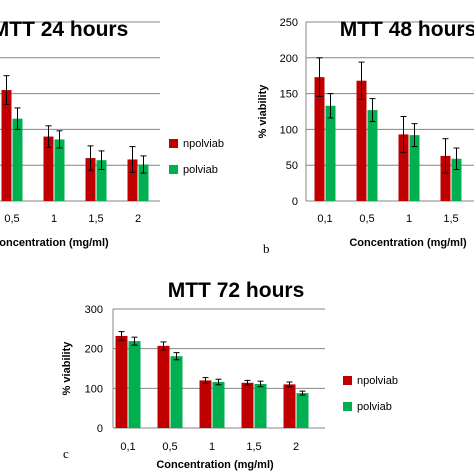 This screenshot has height=474, width=474. What do you see at coordinates (64, 29) in the screenshot?
I see `chart-title: MTT 24 hours` at bounding box center [64, 29].